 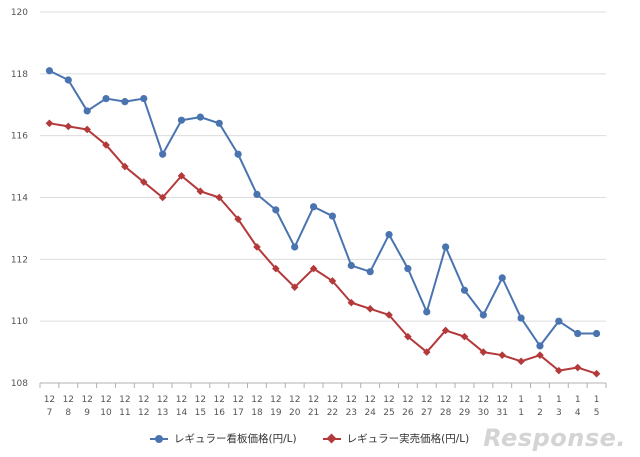 I want to click on x-tick-label-day: 3, so click(x=559, y=413).